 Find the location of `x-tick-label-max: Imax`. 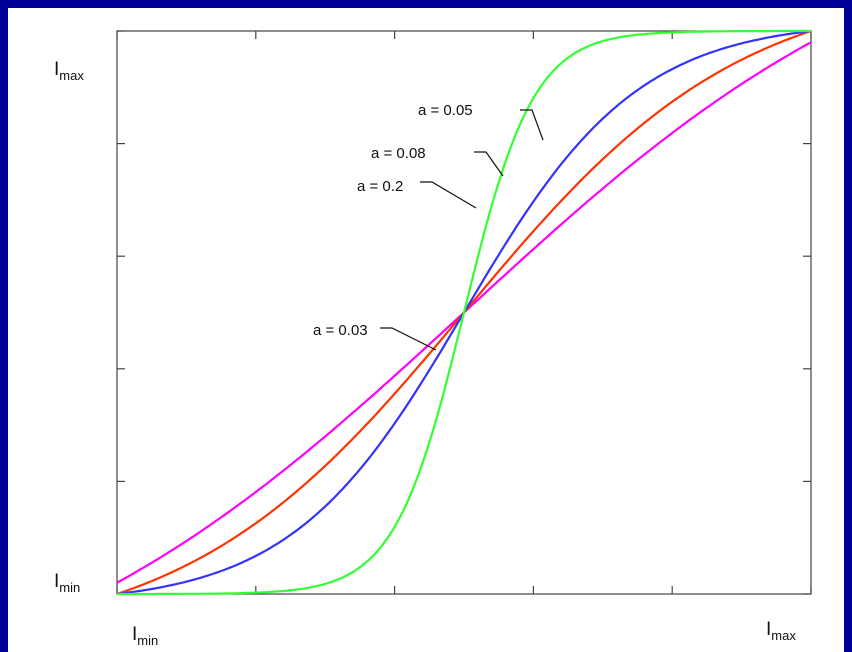

x-tick-label-max: Imax is located at coordinates (781, 631).